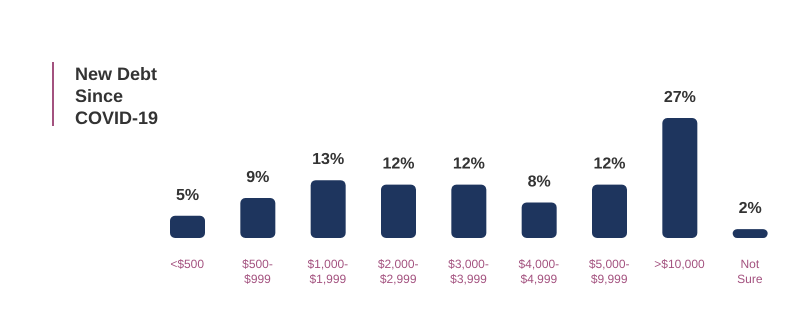 The height and width of the screenshot is (327, 809). What do you see at coordinates (328, 159) in the screenshot?
I see `data-label: 13%` at bounding box center [328, 159].